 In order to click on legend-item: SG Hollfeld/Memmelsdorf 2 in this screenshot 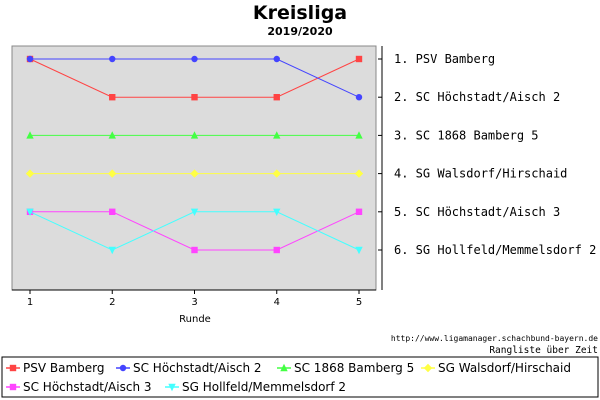, I will do `click(255, 387)`.